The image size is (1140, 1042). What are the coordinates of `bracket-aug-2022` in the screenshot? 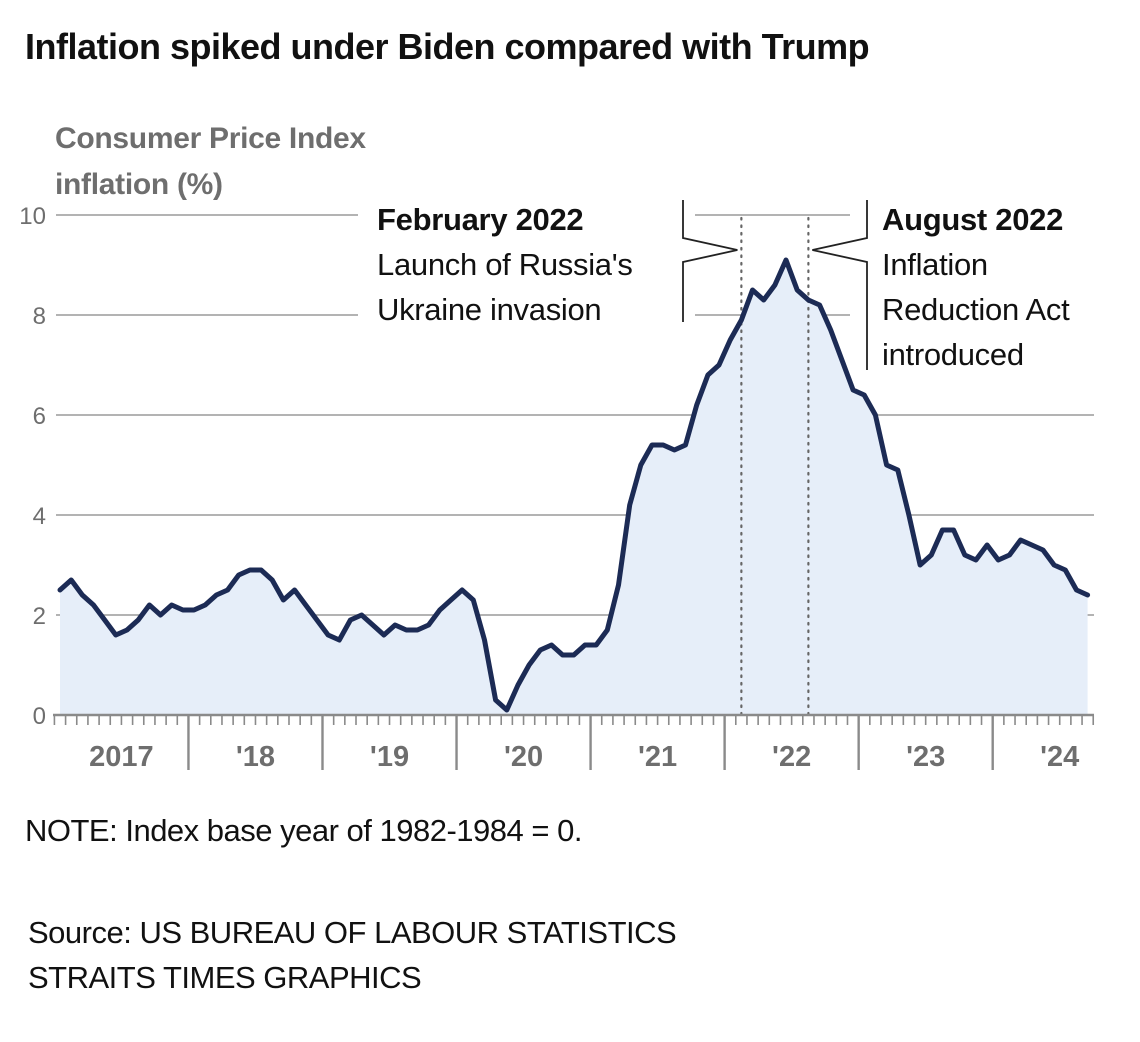 It's located at (840, 285).